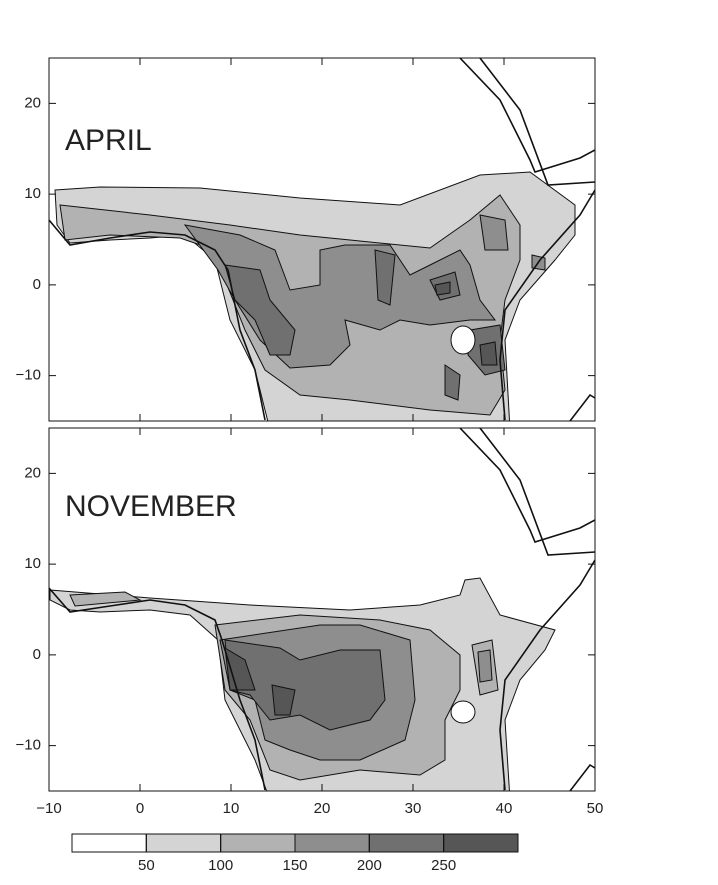 This screenshot has height=885, width=718. I want to click on x-tick-label: 0, so click(140, 808).